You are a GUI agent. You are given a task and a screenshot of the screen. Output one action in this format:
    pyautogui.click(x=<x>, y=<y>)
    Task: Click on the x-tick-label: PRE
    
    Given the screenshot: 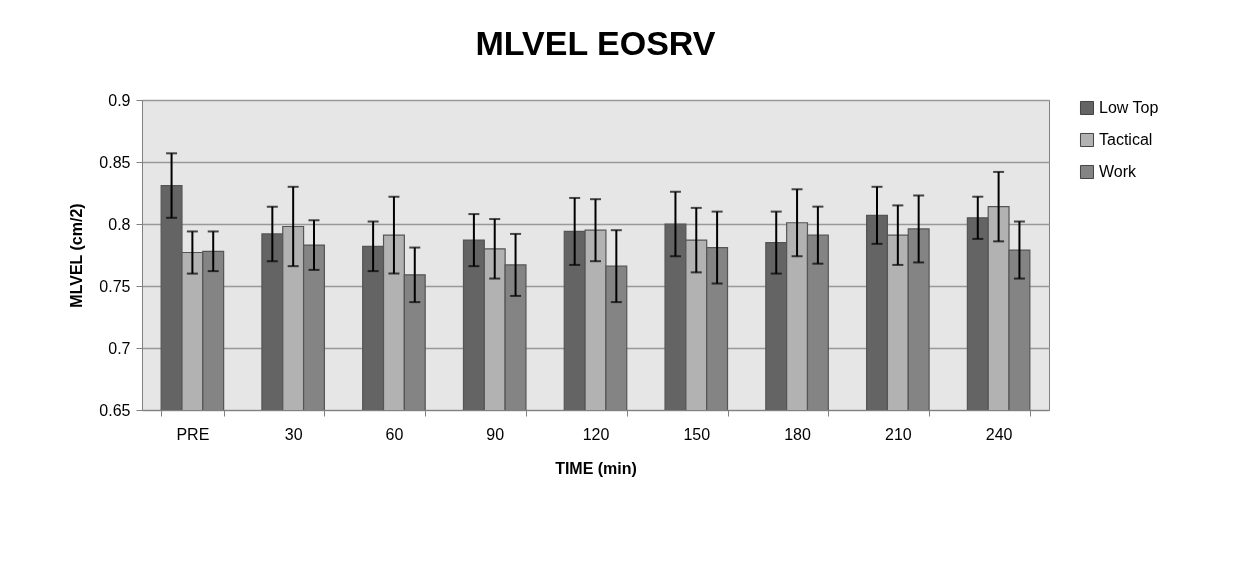 What is the action you would take?
    pyautogui.click(x=193, y=434)
    